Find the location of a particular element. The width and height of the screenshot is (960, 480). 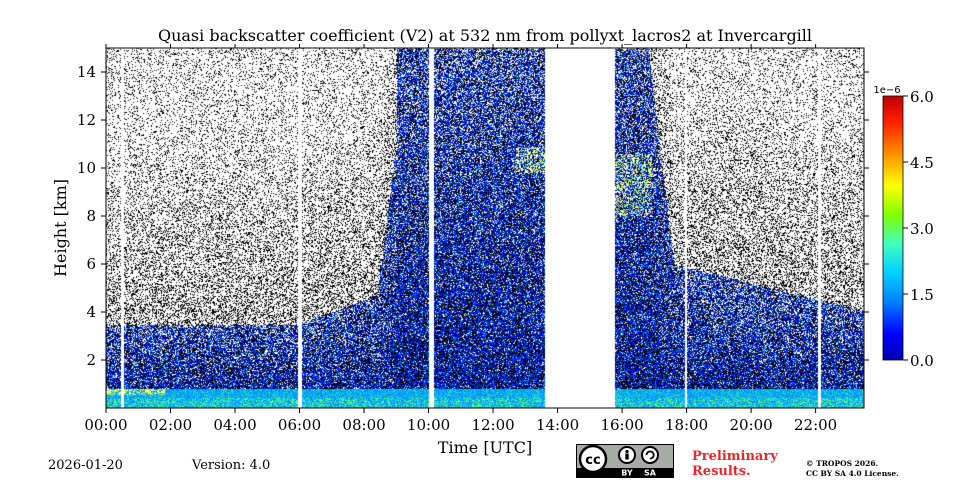

preliminary-results-notice: Preliminary Results. is located at coordinates (735, 464).